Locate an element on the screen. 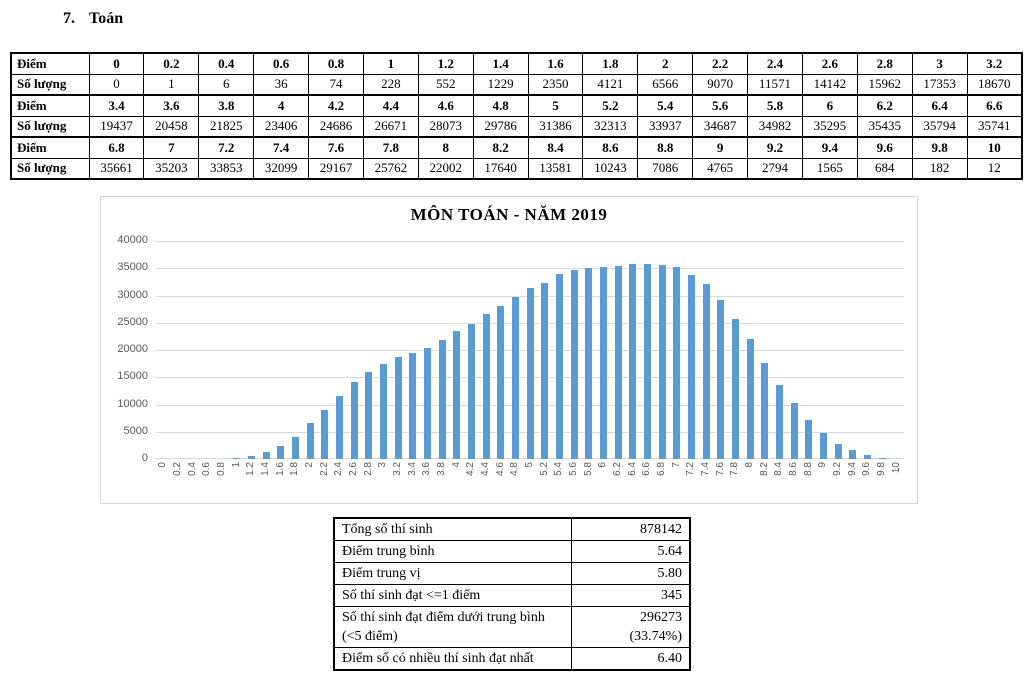  score-cell: 1.8 is located at coordinates (610, 63).